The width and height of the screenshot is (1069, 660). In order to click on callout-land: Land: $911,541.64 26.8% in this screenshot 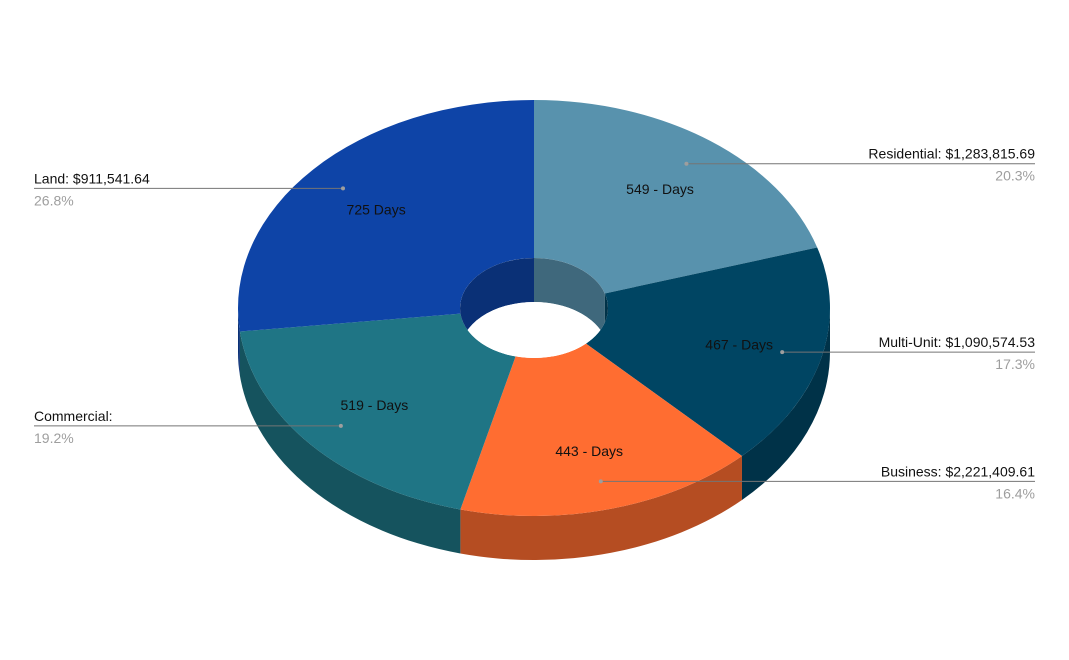, I will do `click(190, 189)`.